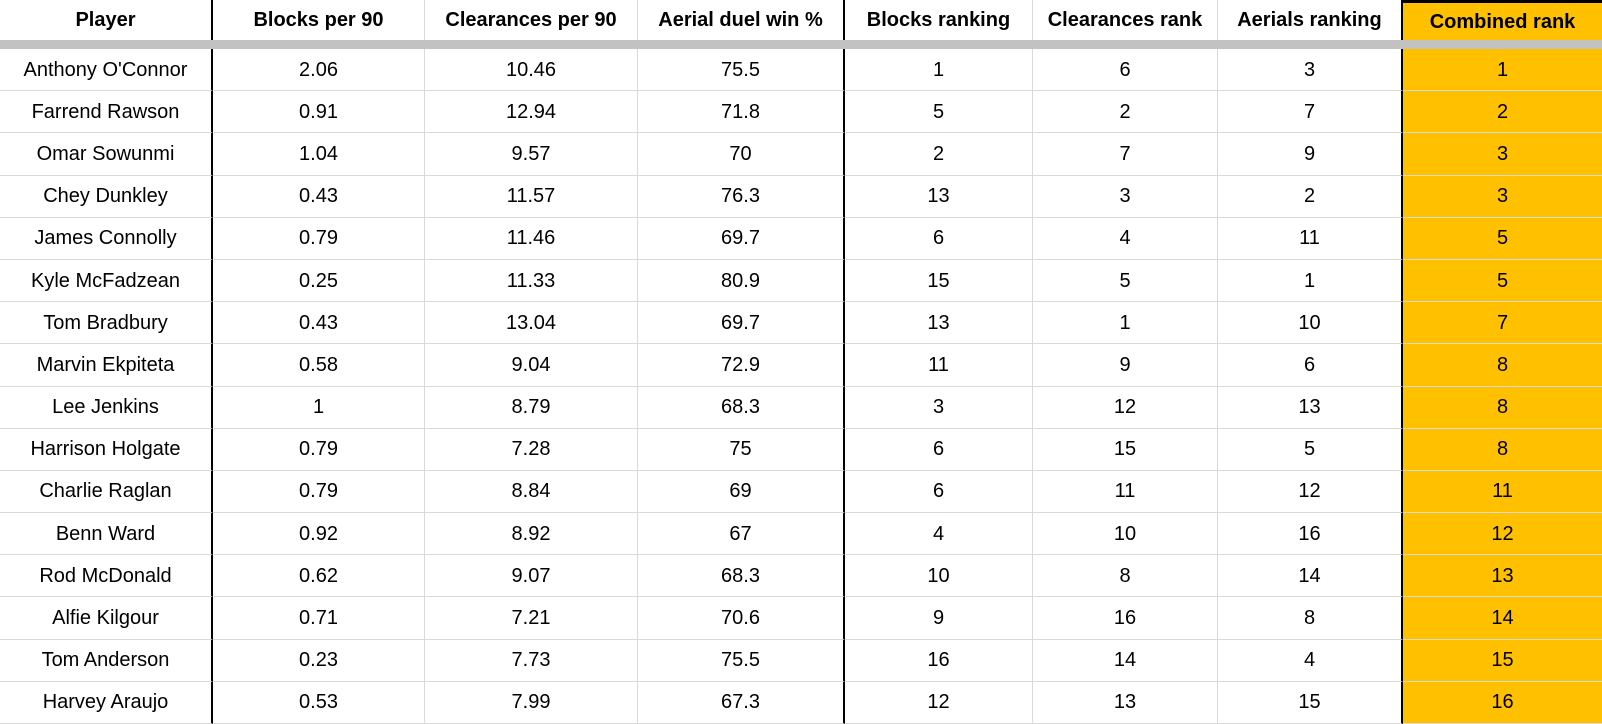  What do you see at coordinates (1502, 196) in the screenshot?
I see `combined-rank-cell: 3` at bounding box center [1502, 196].